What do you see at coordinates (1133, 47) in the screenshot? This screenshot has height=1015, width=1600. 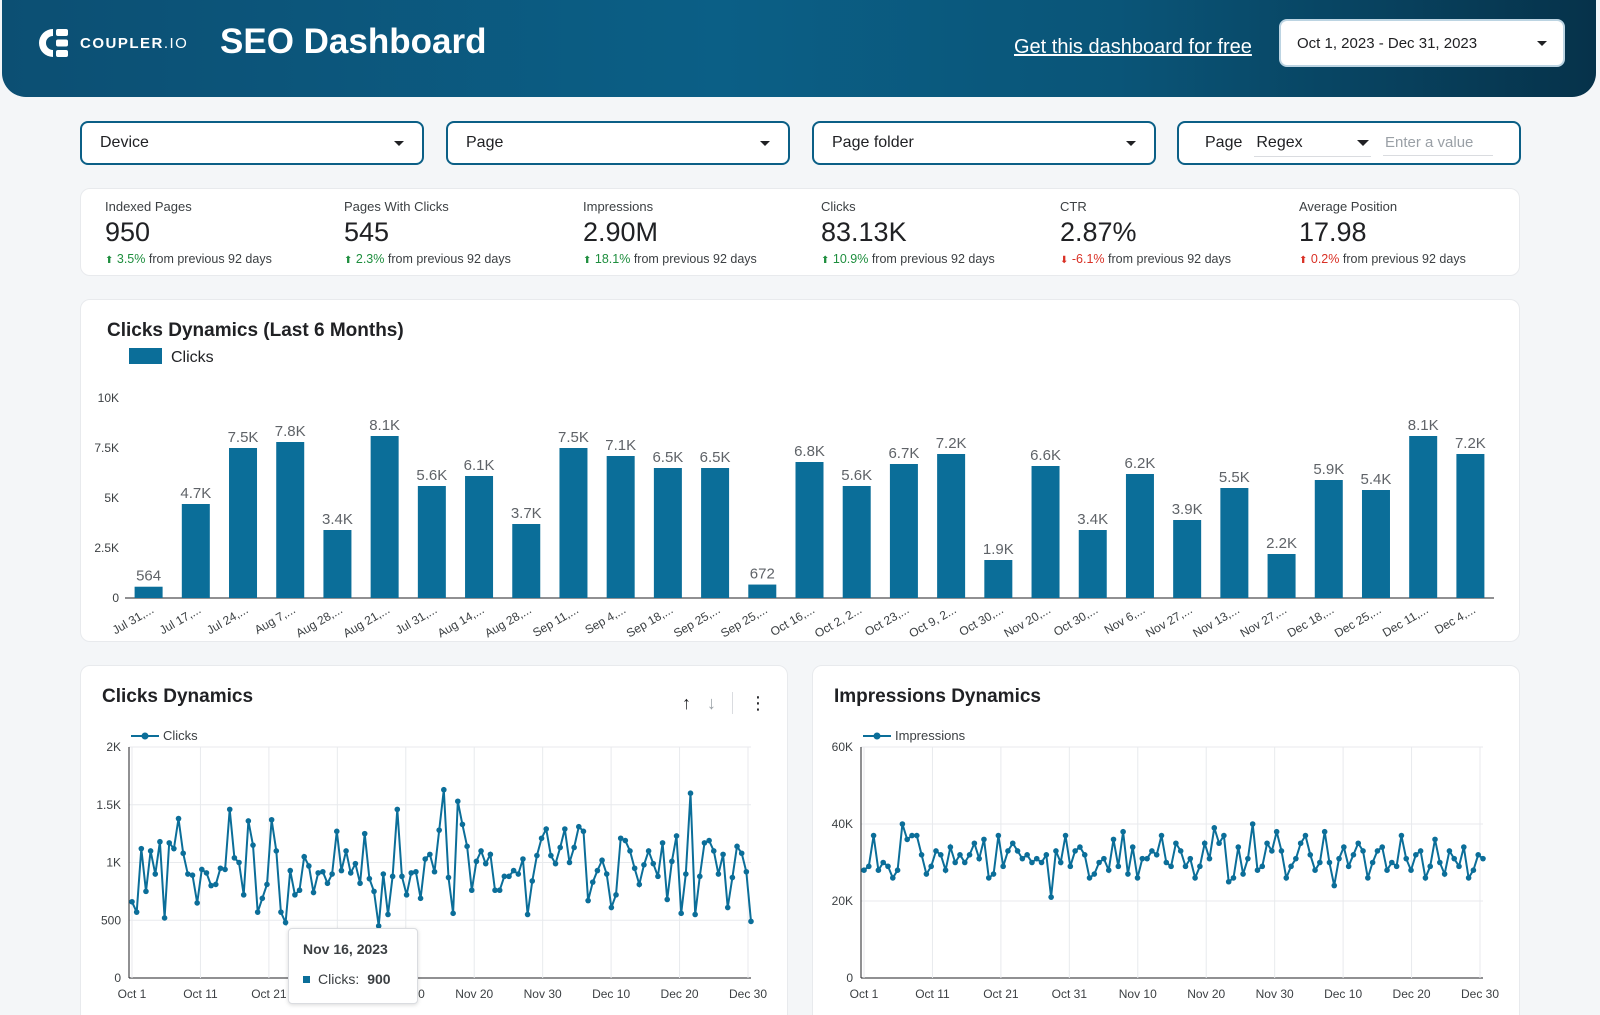 I see `get-dashboard-link: Get this dashboard for free` at bounding box center [1133, 47].